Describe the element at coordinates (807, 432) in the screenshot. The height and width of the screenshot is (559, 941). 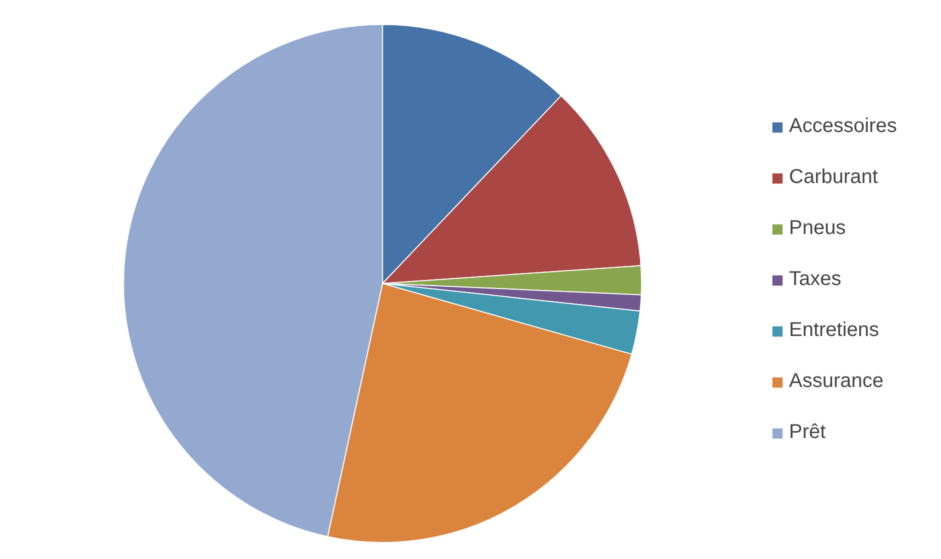
I see `legend-label: Prêt` at that location.